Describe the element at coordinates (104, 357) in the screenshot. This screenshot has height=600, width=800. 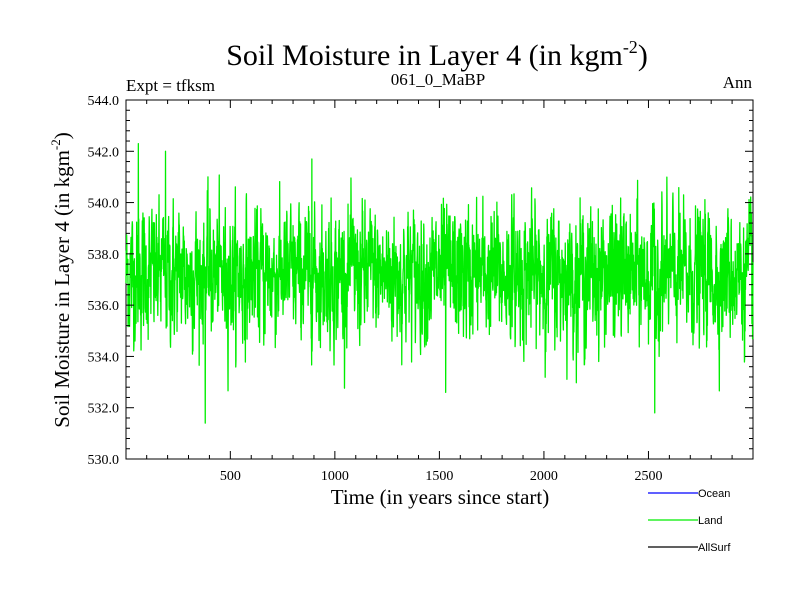
I see `y-tick-label: 534.0` at that location.